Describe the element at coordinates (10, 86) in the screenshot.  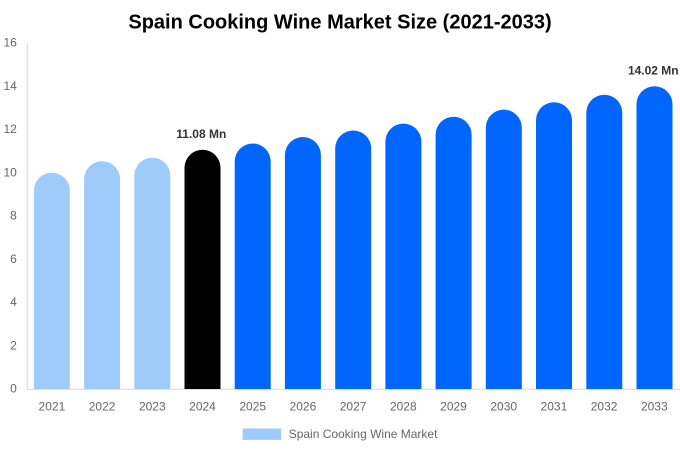
I see `svg-text: 14` at that location.